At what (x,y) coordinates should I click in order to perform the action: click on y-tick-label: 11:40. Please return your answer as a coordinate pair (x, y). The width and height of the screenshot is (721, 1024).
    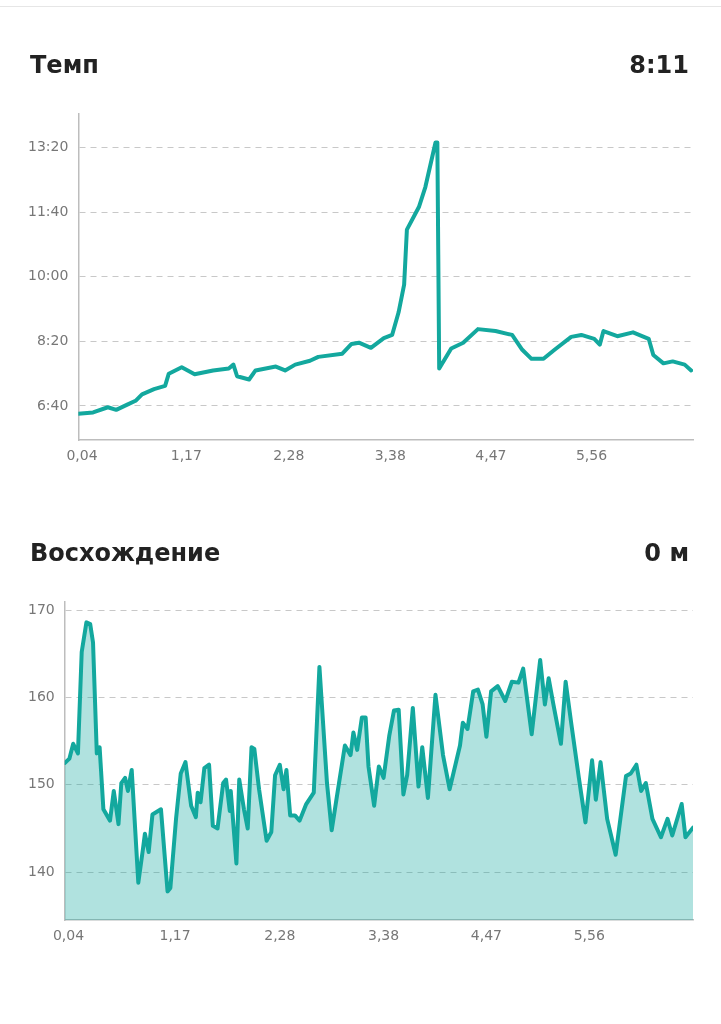
    Looking at the image, I should click on (48, 210).